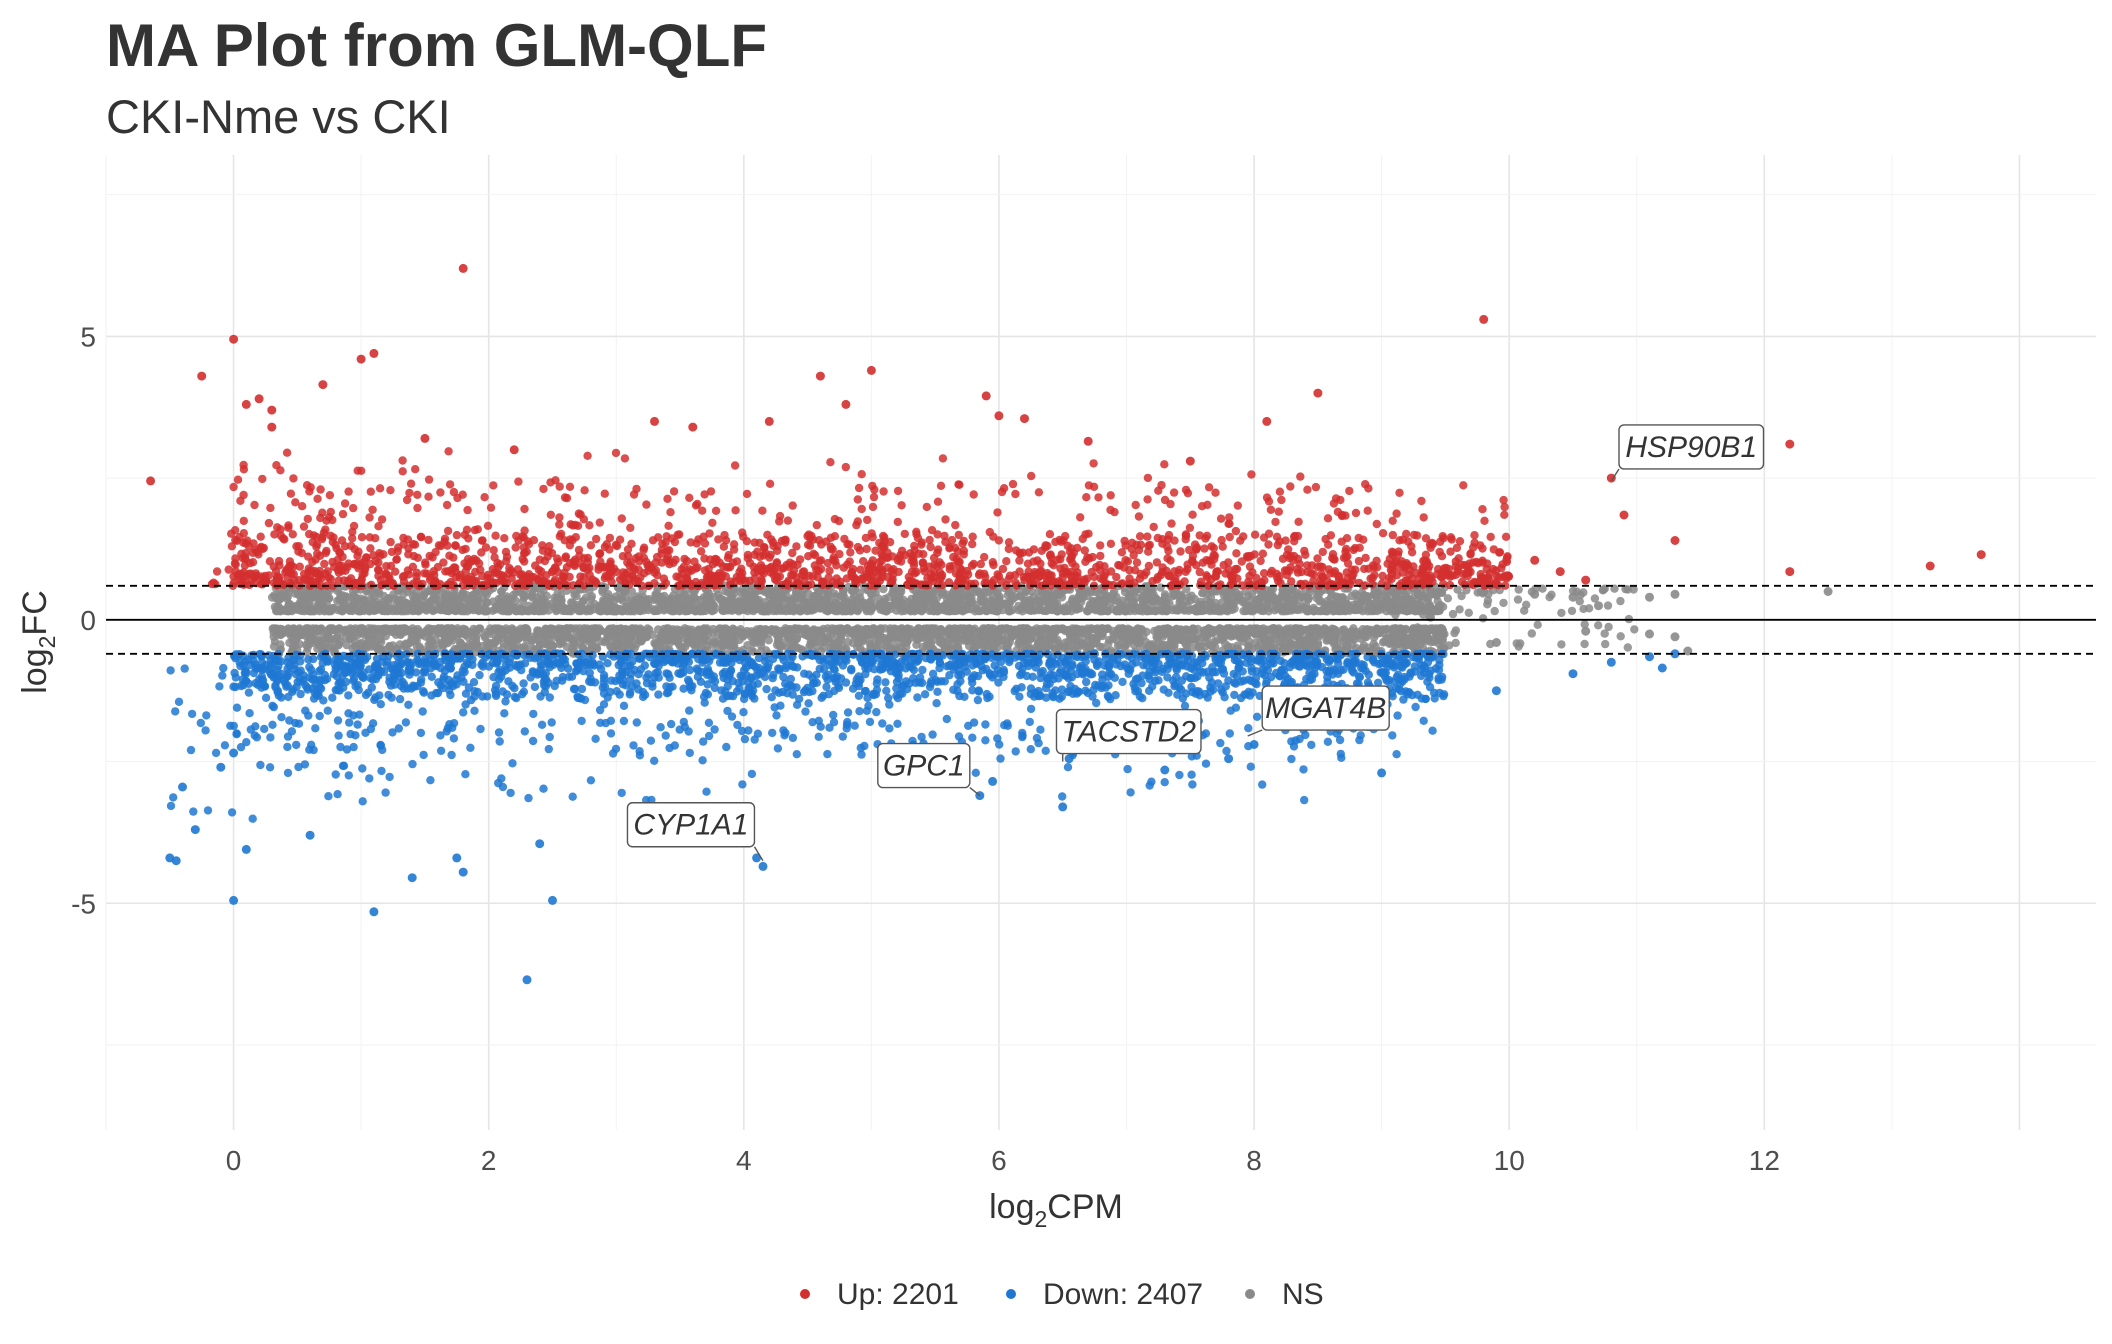 The height and width of the screenshot is (1344, 2112). Describe the element at coordinates (1129, 578) in the screenshot. I see `point-up` at that location.